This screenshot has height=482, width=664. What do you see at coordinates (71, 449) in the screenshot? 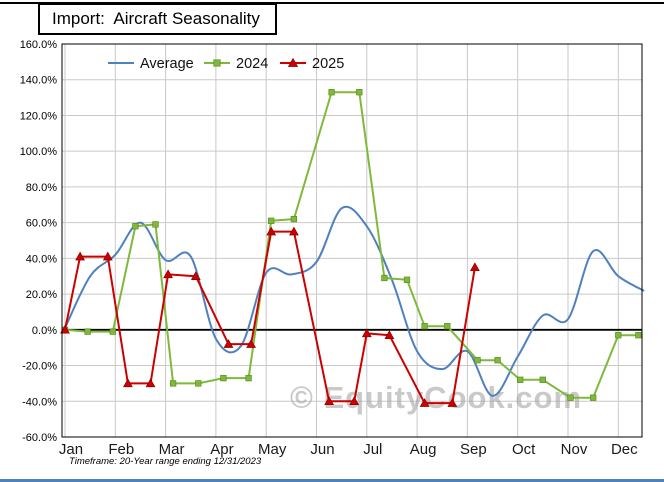
I see `x-axis-month-label: Jan` at bounding box center [71, 449].